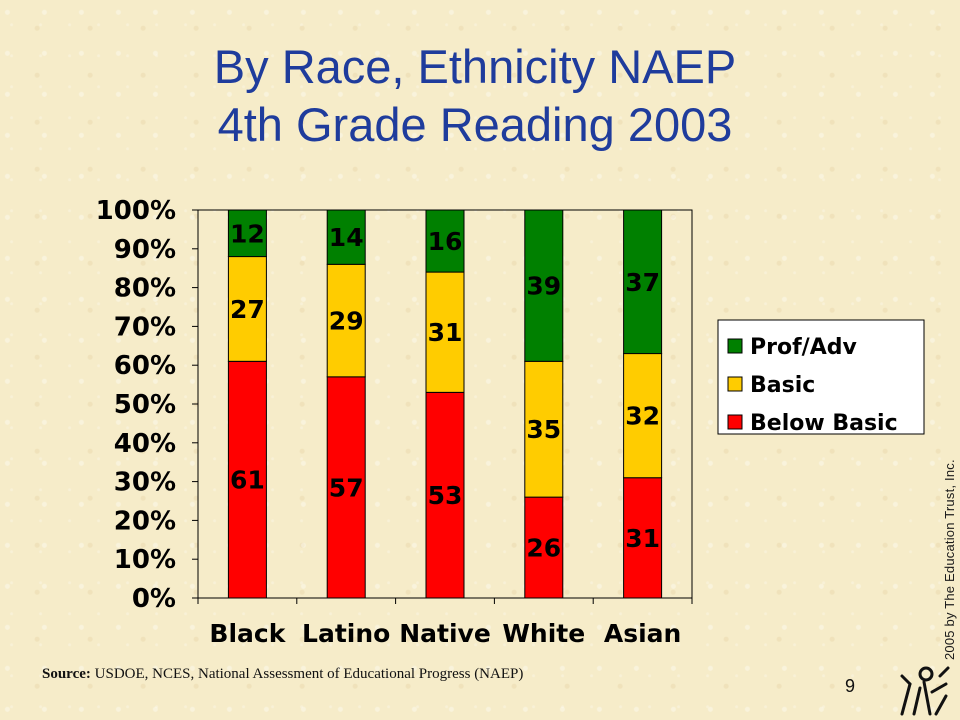 This screenshot has width=960, height=720. What do you see at coordinates (803, 347) in the screenshot?
I see `legend-label: Prof/Adv` at bounding box center [803, 347].